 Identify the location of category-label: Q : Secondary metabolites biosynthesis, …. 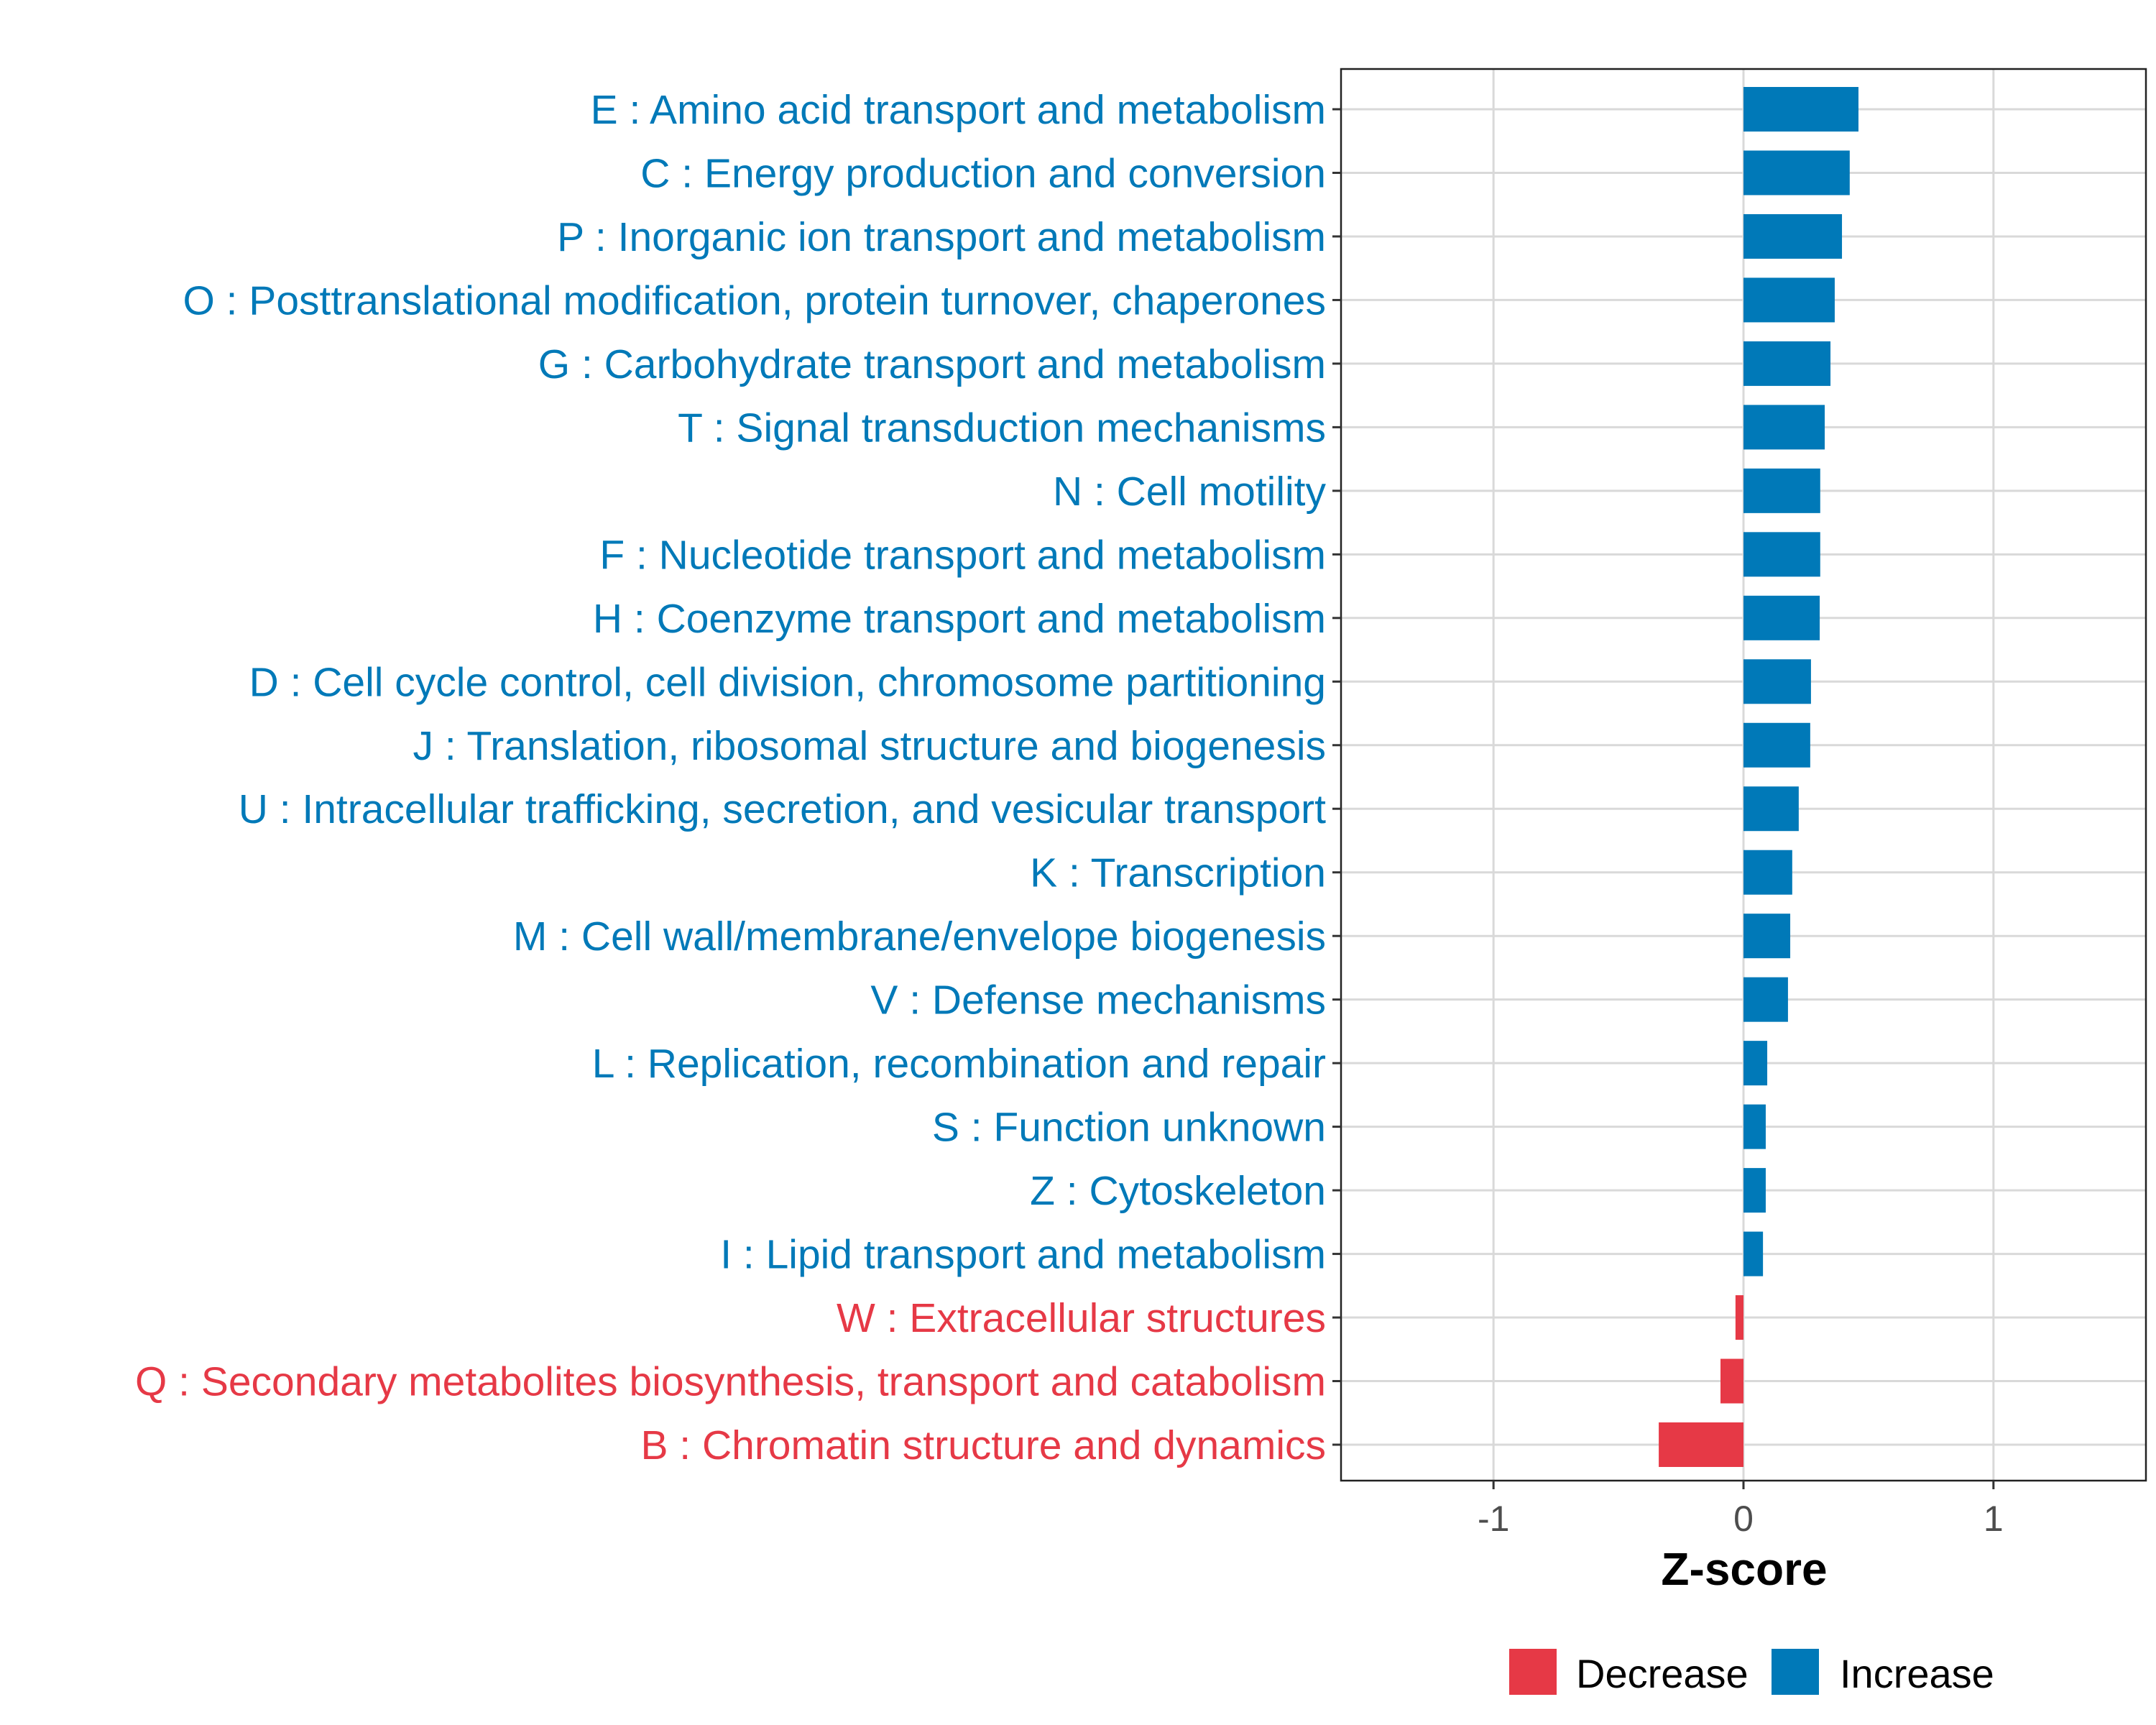
(730, 1382).